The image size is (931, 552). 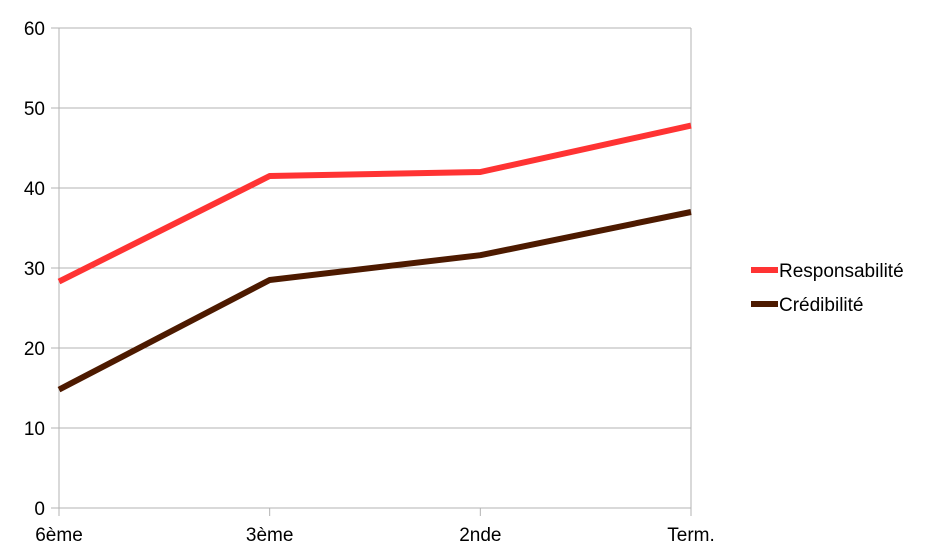 I want to click on x-tick-label: 3ème, so click(x=270, y=535).